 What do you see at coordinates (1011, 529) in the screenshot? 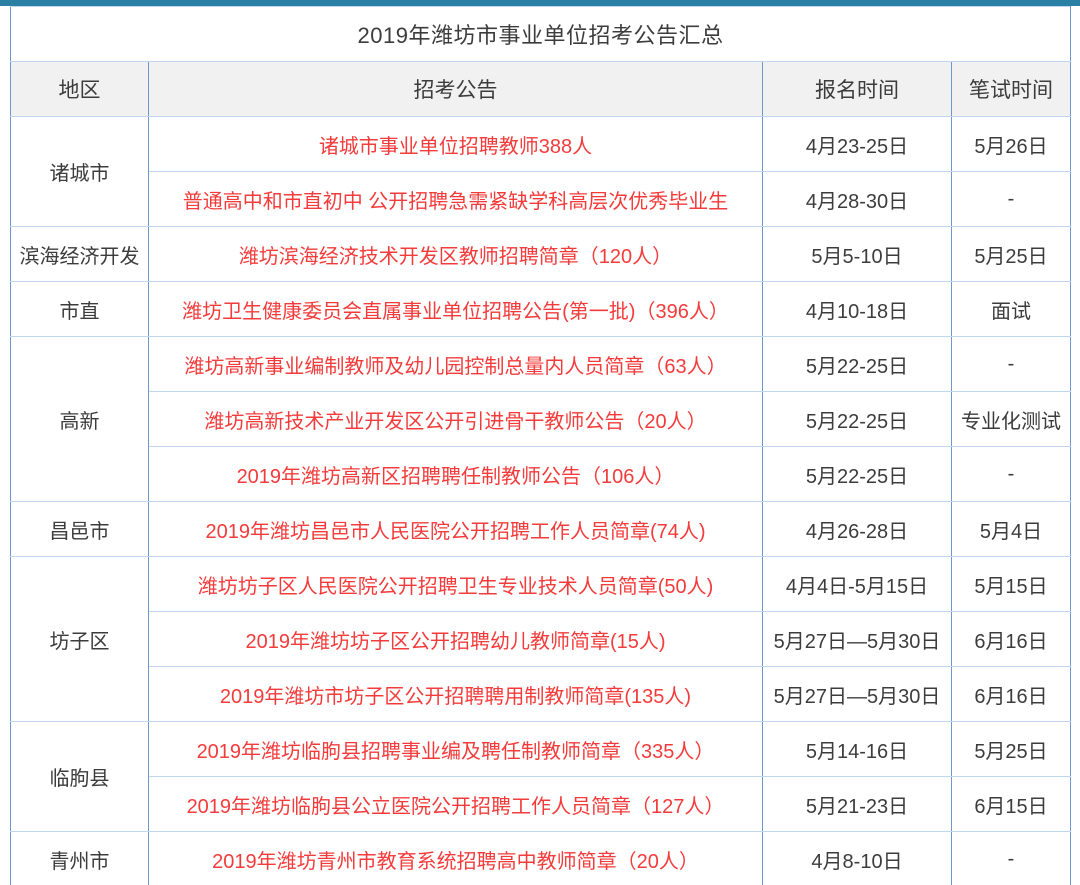
I see `exam-time-cell: 5月4日` at bounding box center [1011, 529].